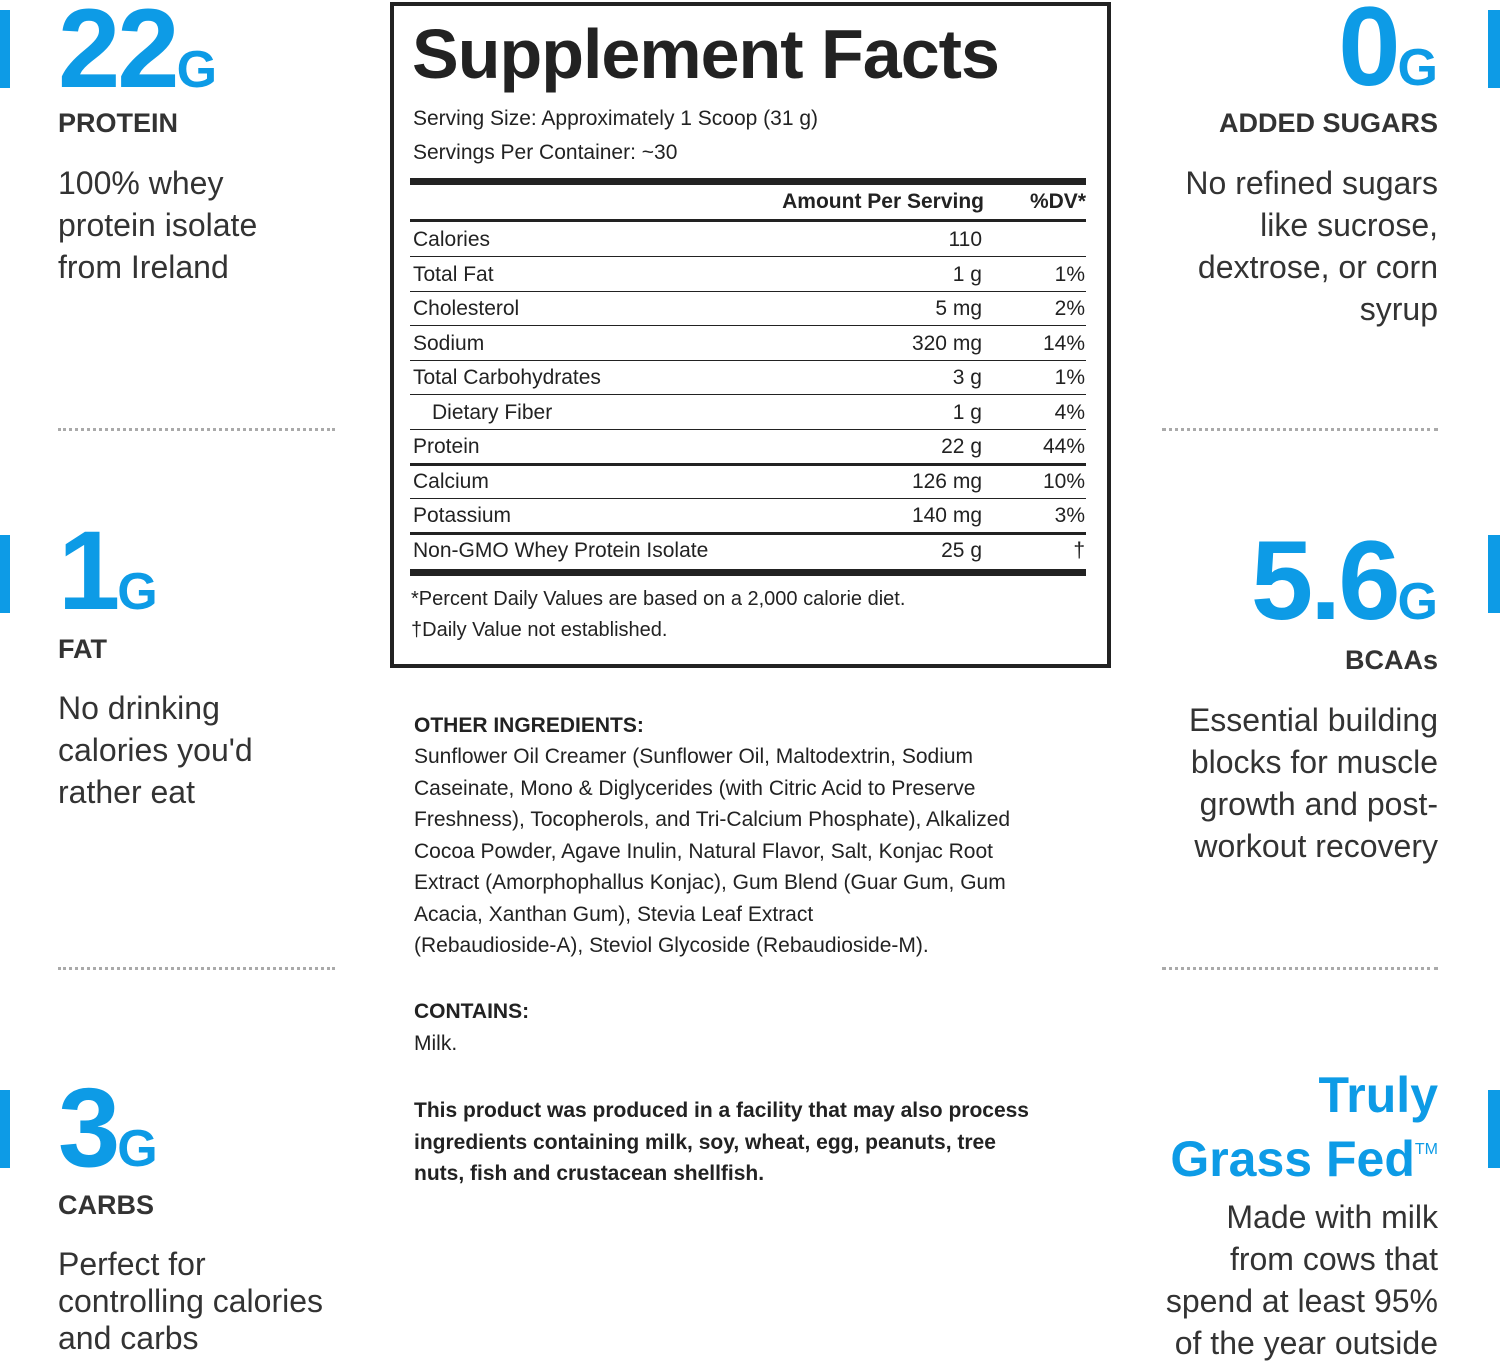 The width and height of the screenshot is (1500, 1363). Describe the element at coordinates (1391, 660) in the screenshot. I see `stat-label: BCAAs` at that location.